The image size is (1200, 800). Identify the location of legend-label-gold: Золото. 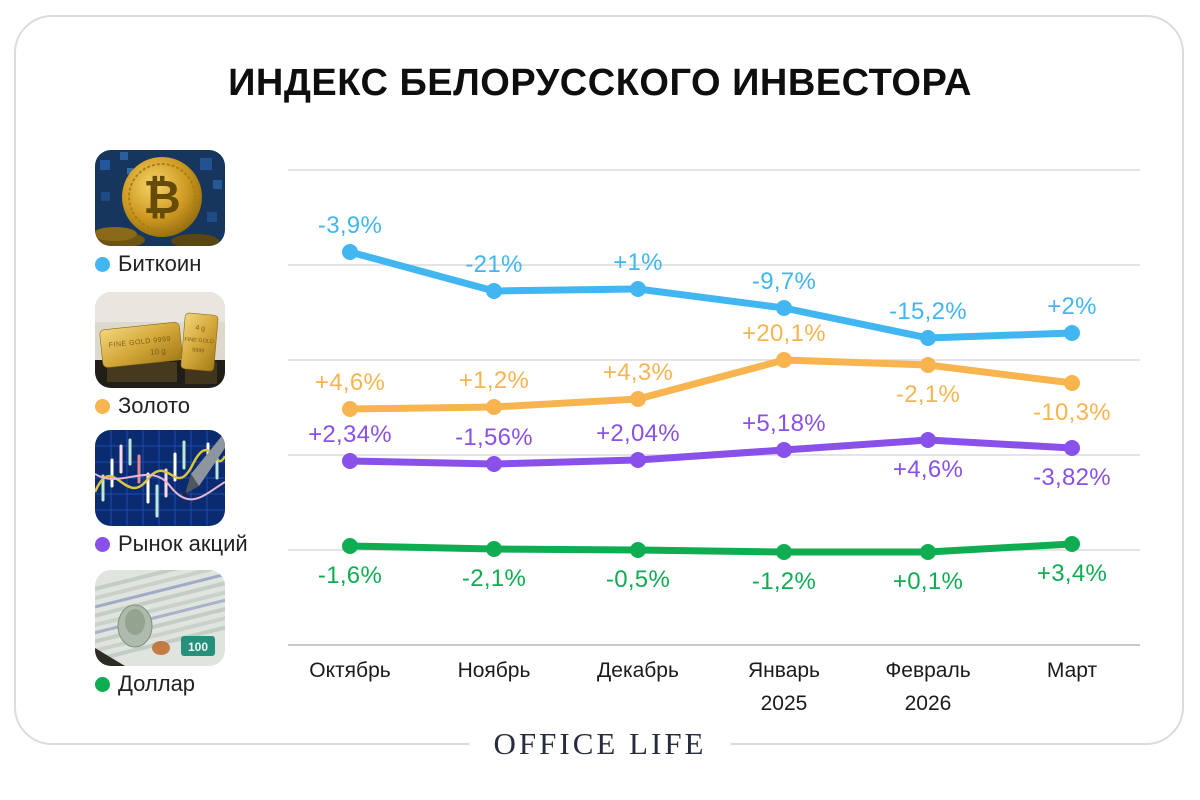
(154, 405).